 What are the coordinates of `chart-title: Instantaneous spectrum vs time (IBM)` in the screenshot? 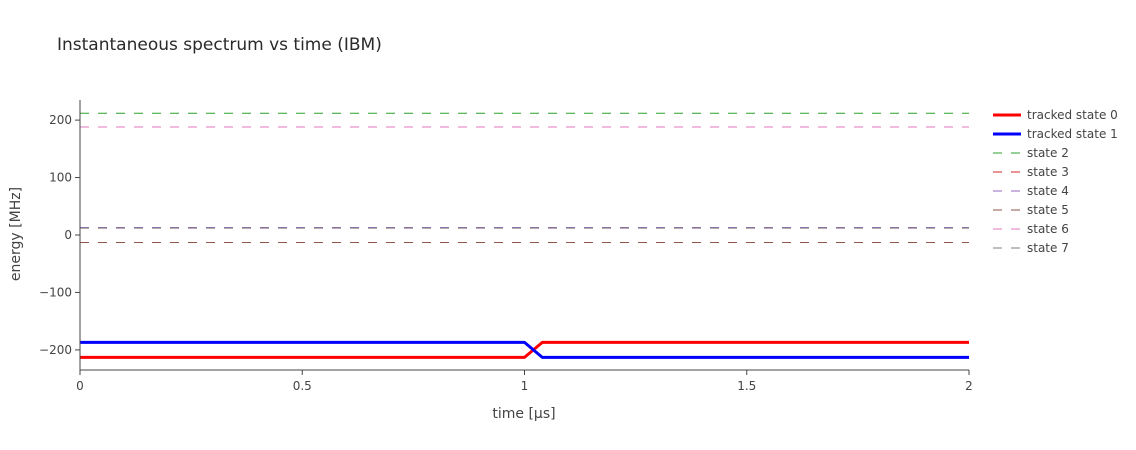 It's located at (219, 45).